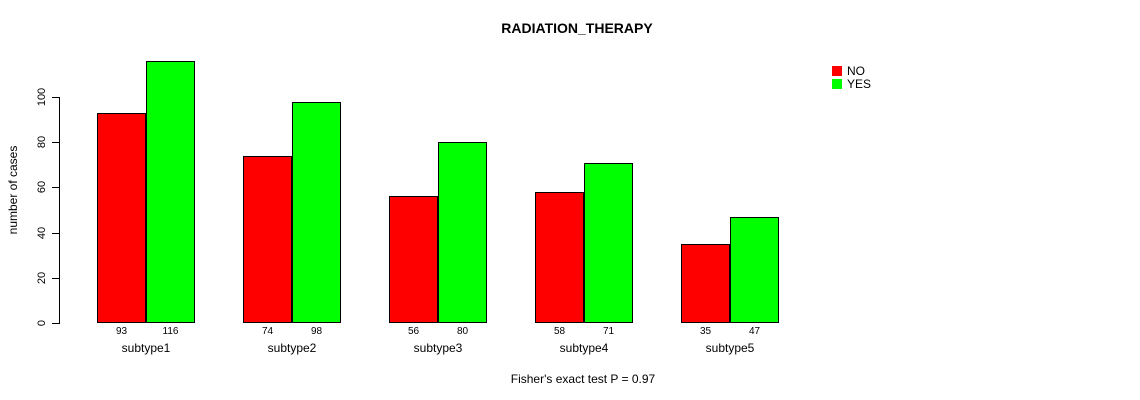  What do you see at coordinates (754, 331) in the screenshot?
I see `bar-value-label: 47` at bounding box center [754, 331].